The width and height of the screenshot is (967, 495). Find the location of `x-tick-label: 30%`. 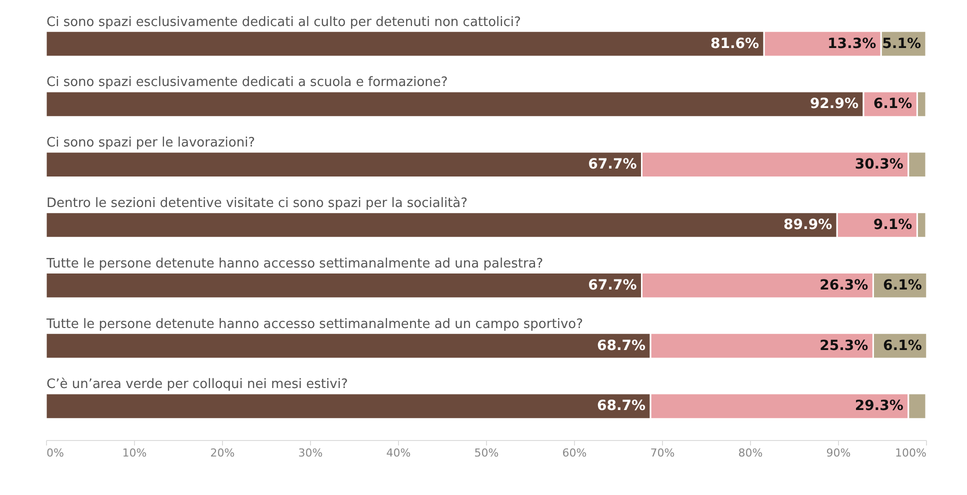

x-tick-label: 30% is located at coordinates (310, 453).